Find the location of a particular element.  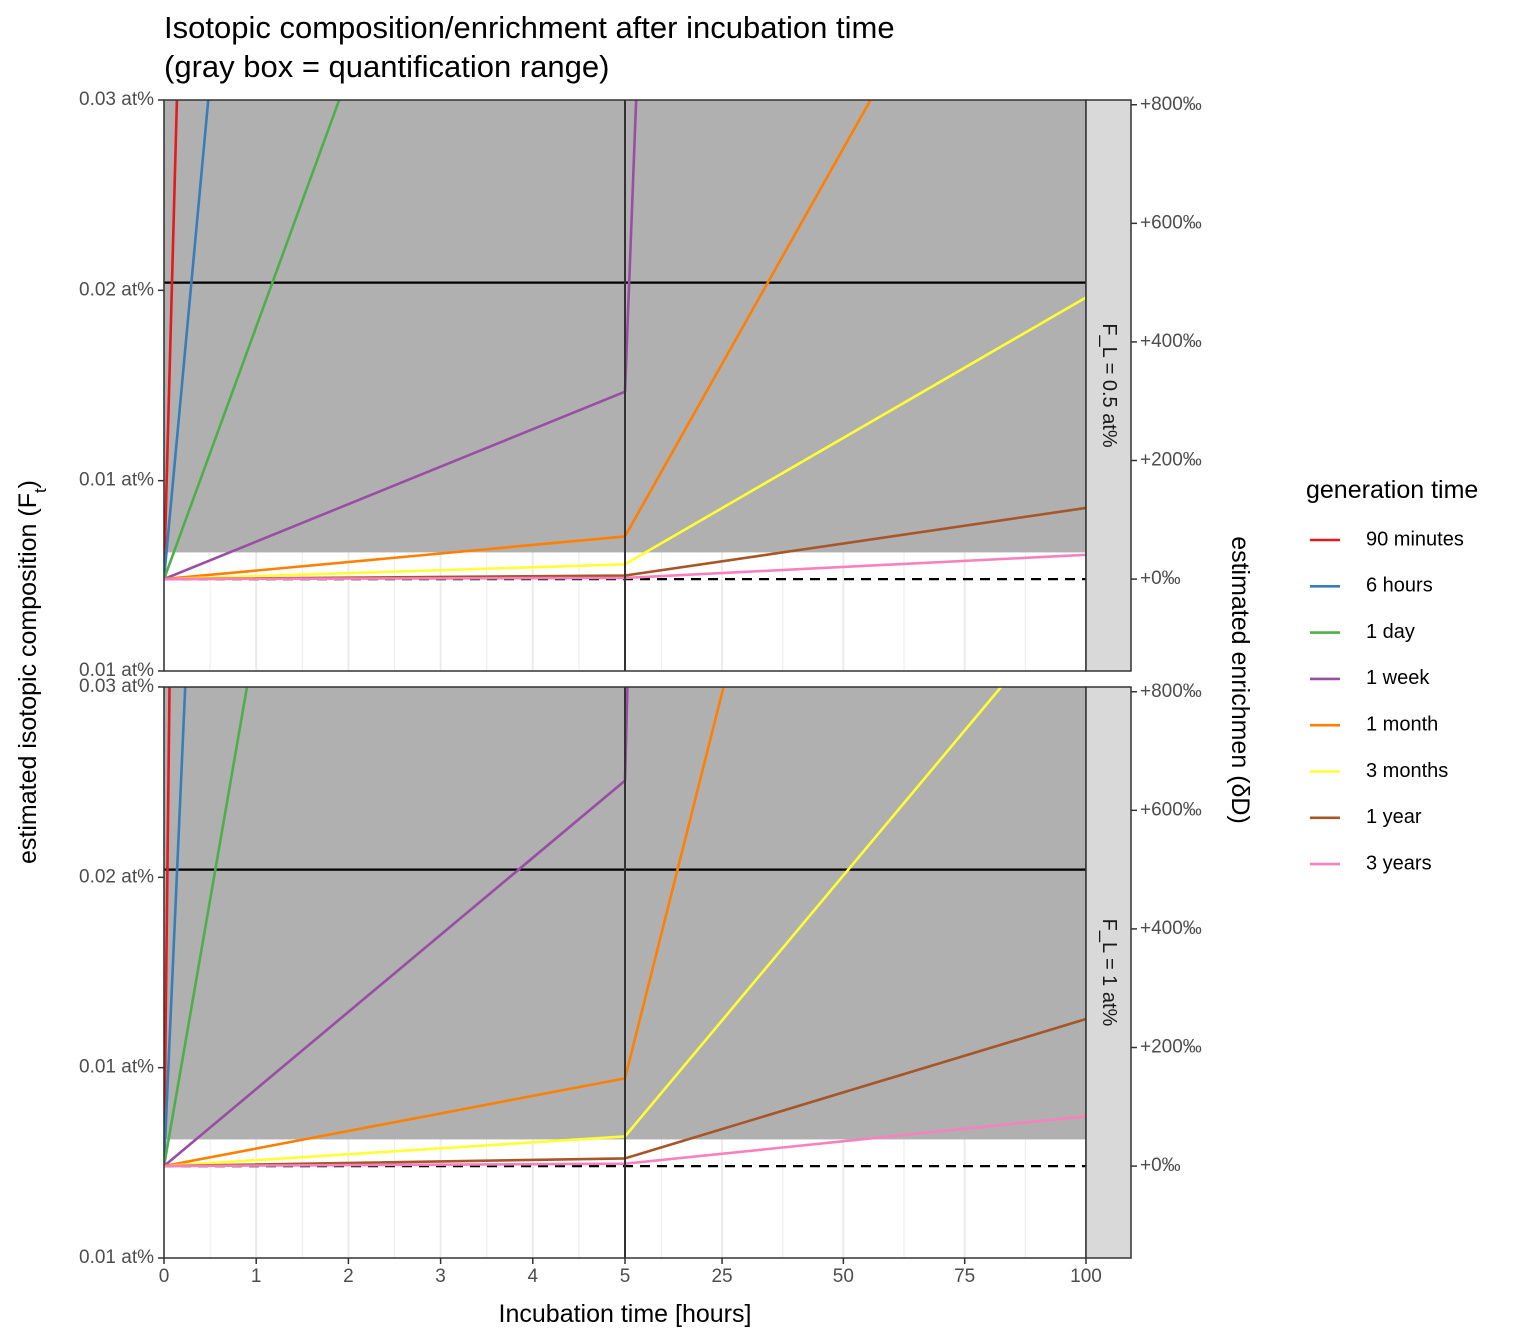

x-tick-label: 25 is located at coordinates (721, 1276).